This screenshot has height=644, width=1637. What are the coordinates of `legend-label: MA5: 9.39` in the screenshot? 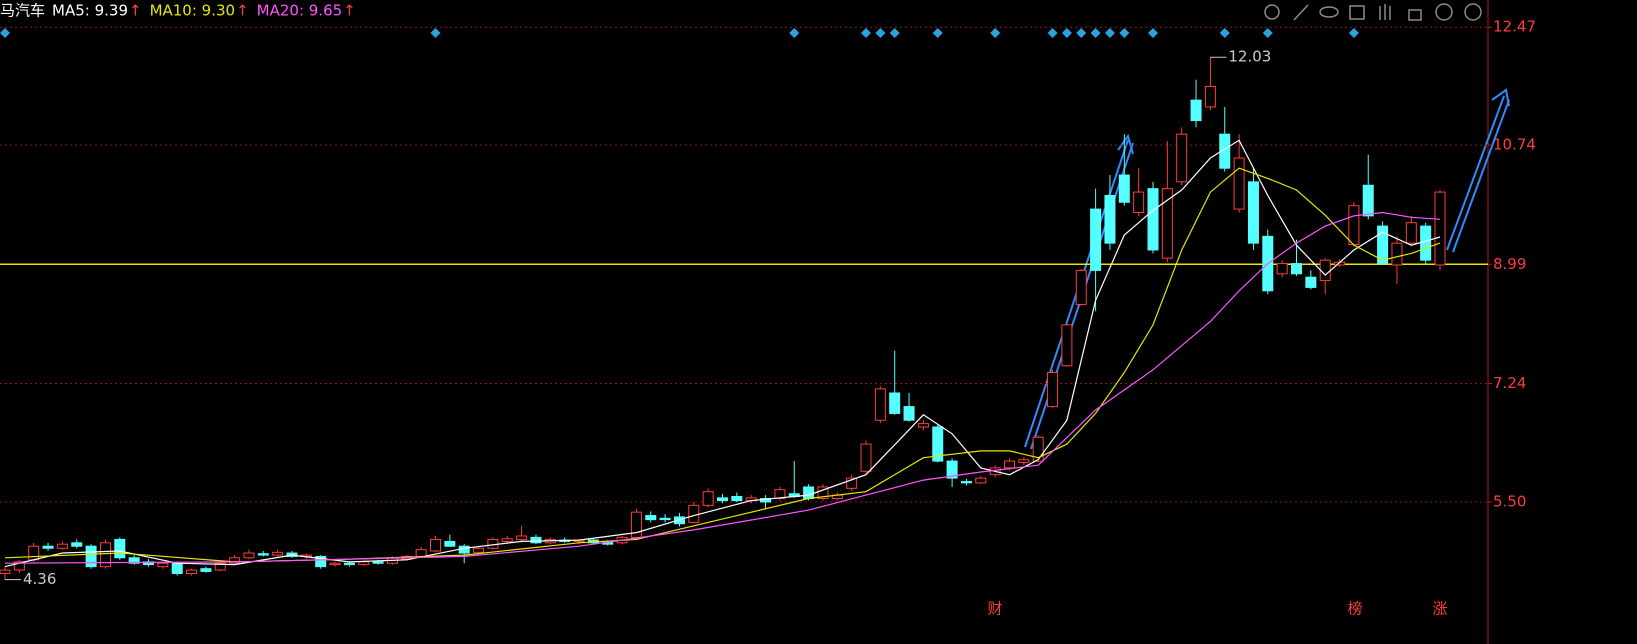 It's located at (90, 11).